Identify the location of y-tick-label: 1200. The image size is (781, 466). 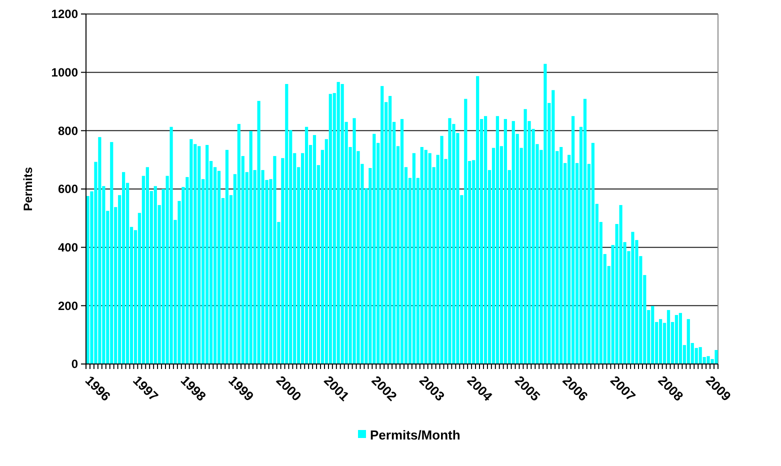
(64, 14).